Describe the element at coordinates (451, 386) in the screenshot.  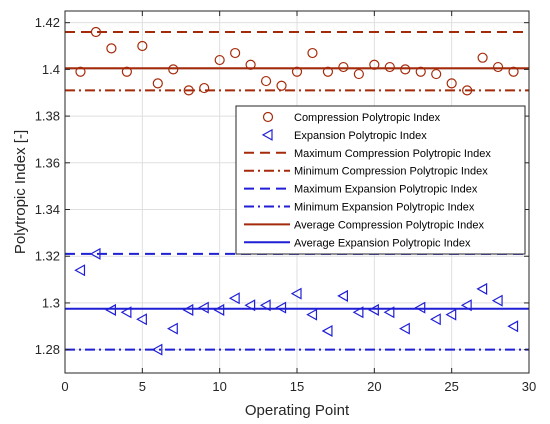
I see `x-tick-label: 25` at that location.